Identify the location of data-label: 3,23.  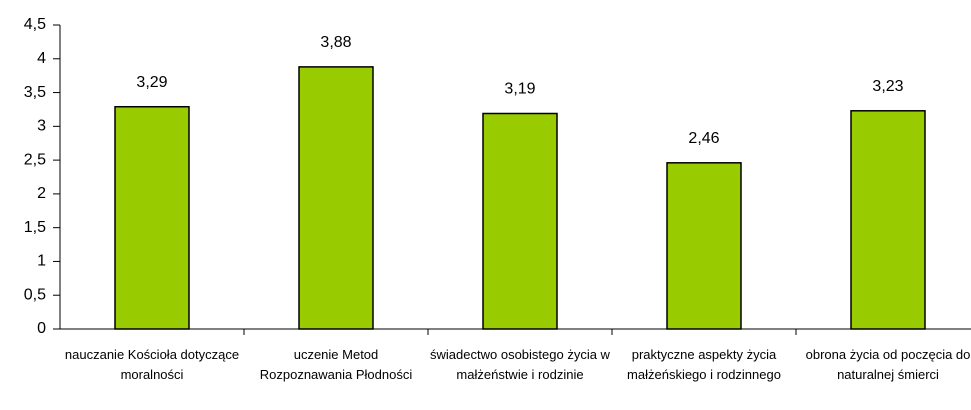
(887, 86).